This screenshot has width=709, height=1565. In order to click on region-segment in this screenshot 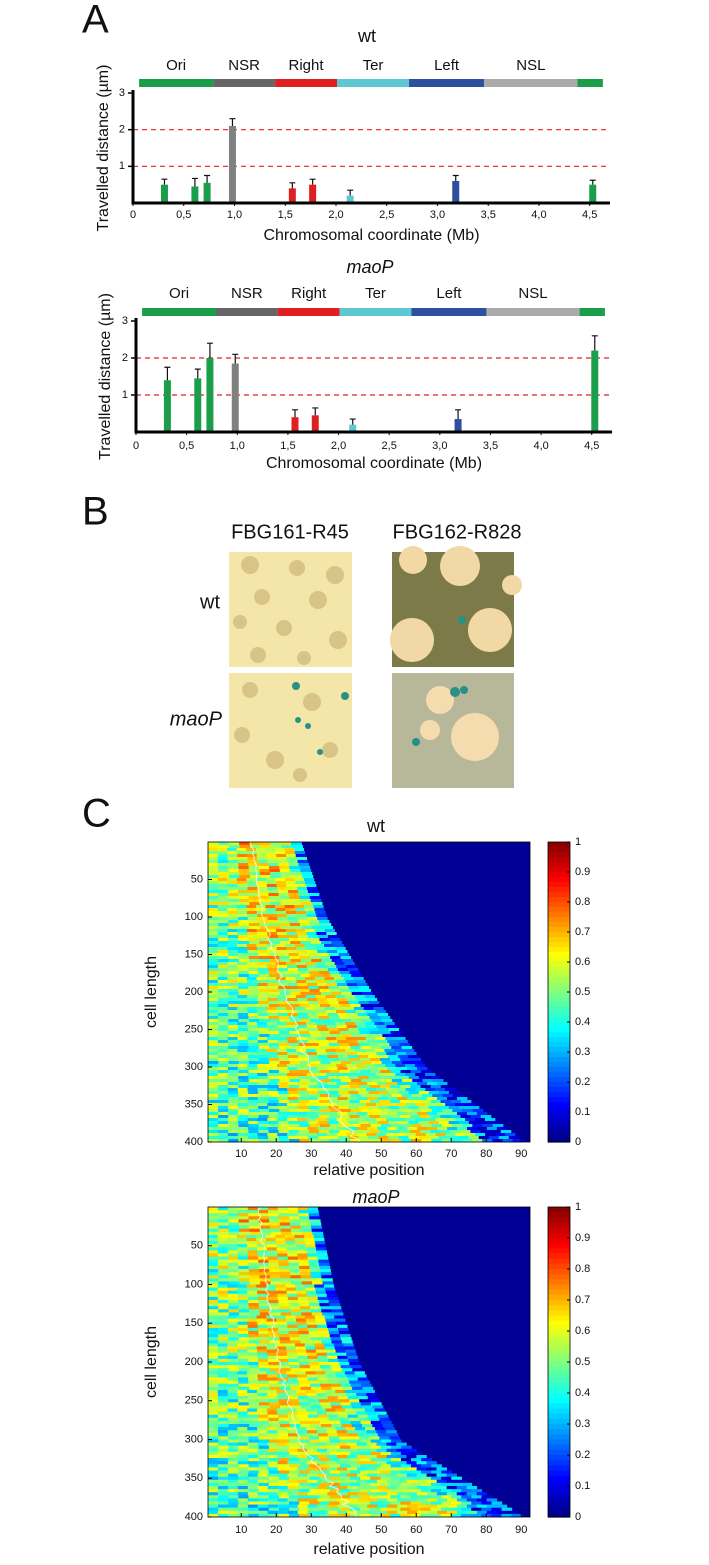, I will do `click(308, 312)`.